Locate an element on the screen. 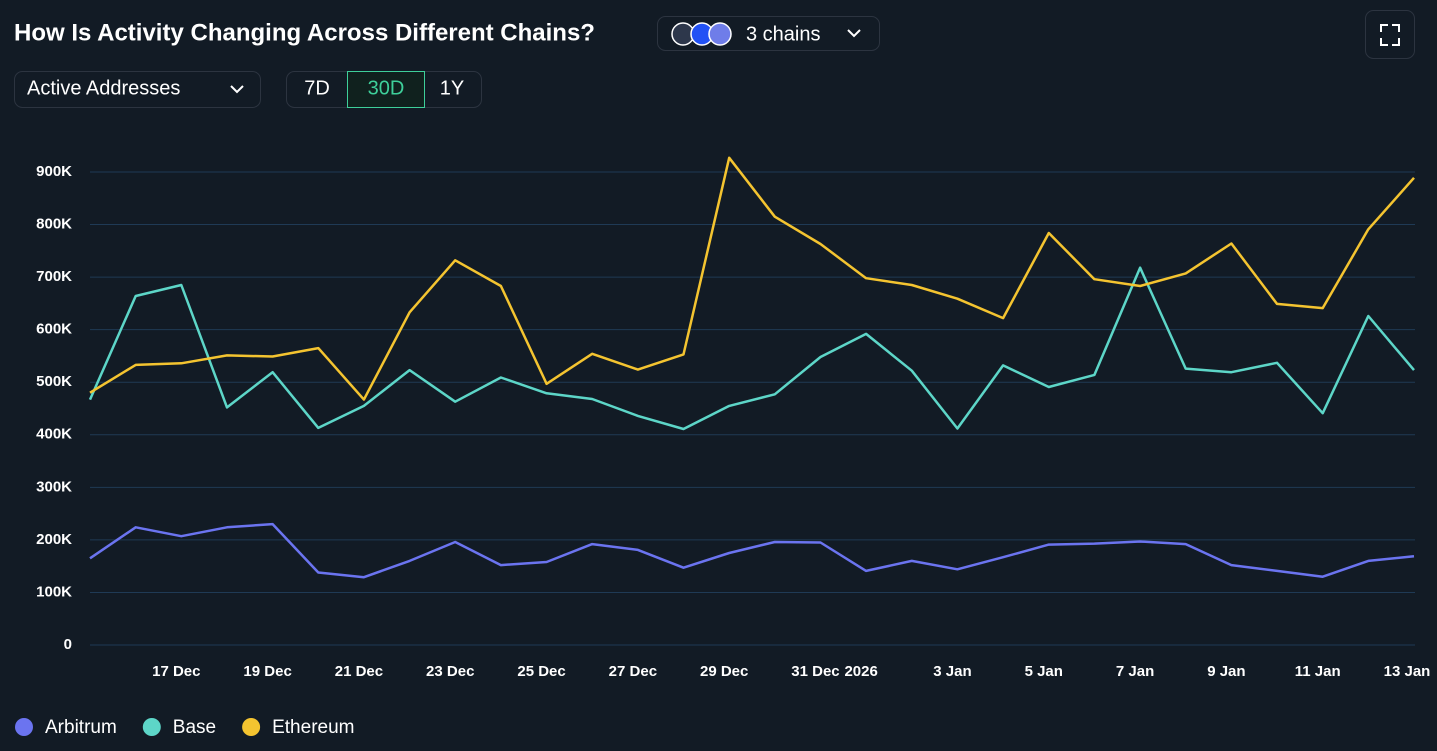  y-tick-label: 400K is located at coordinates (54, 434).